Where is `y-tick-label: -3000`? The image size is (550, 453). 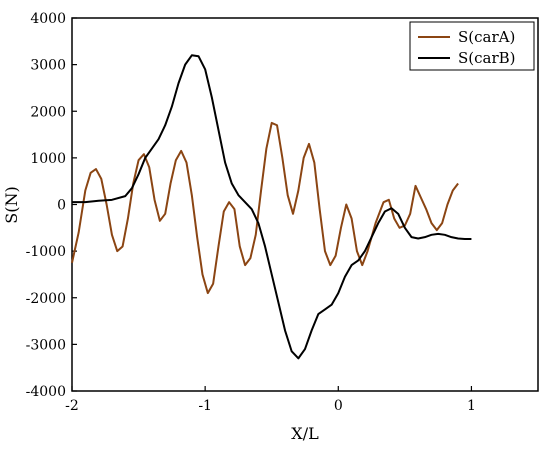
y-tick-label: -3000 is located at coordinates (46, 345).